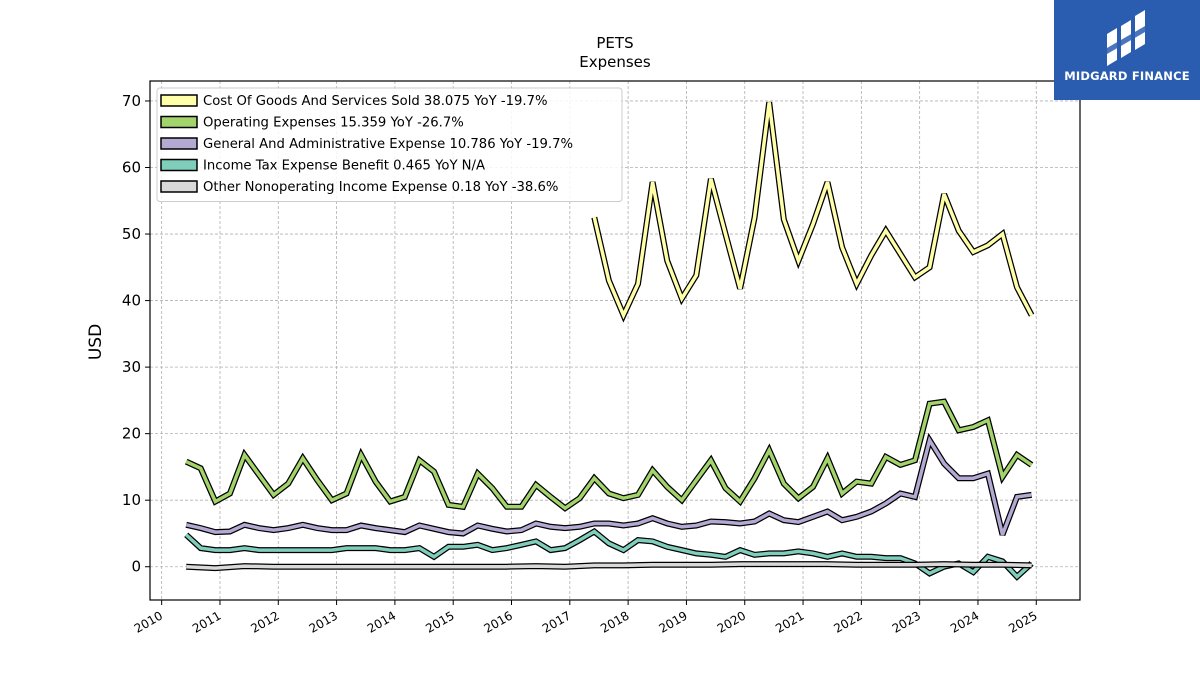 This screenshot has width=1200, height=675. I want to click on legend-label: Income Tax Expense Benefit 0.465 YoY N/A, so click(344, 166).